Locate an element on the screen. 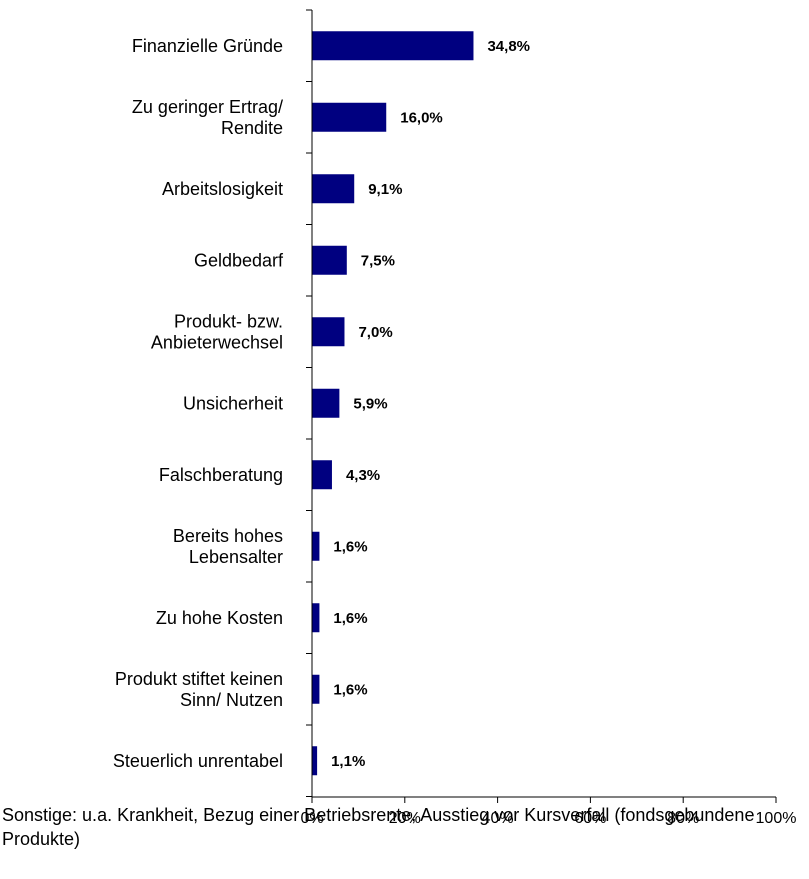 The height and width of the screenshot is (879, 809). x-tick-label: 0% is located at coordinates (311, 818).